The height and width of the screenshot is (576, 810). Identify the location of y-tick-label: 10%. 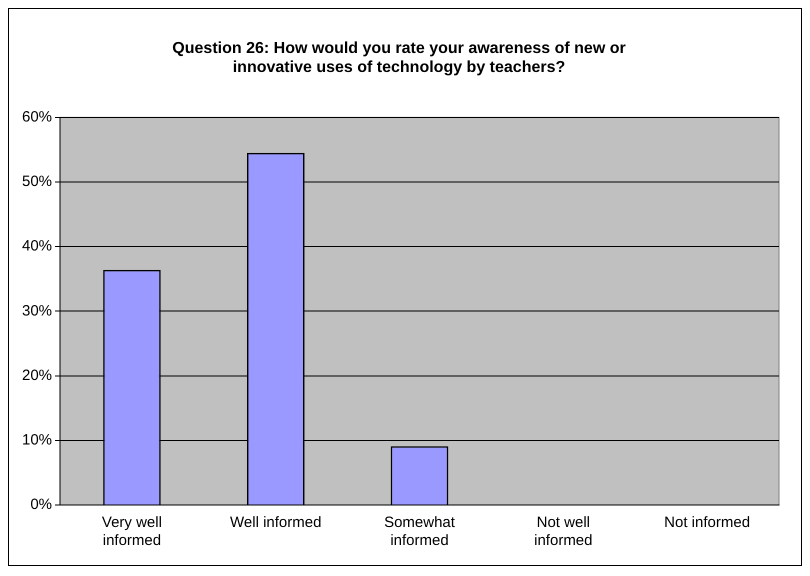
(37, 440).